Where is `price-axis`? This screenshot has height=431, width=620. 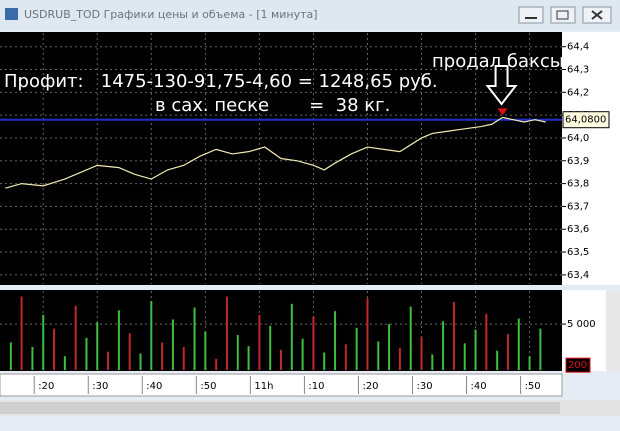 price-axis is located at coordinates (591, 158).